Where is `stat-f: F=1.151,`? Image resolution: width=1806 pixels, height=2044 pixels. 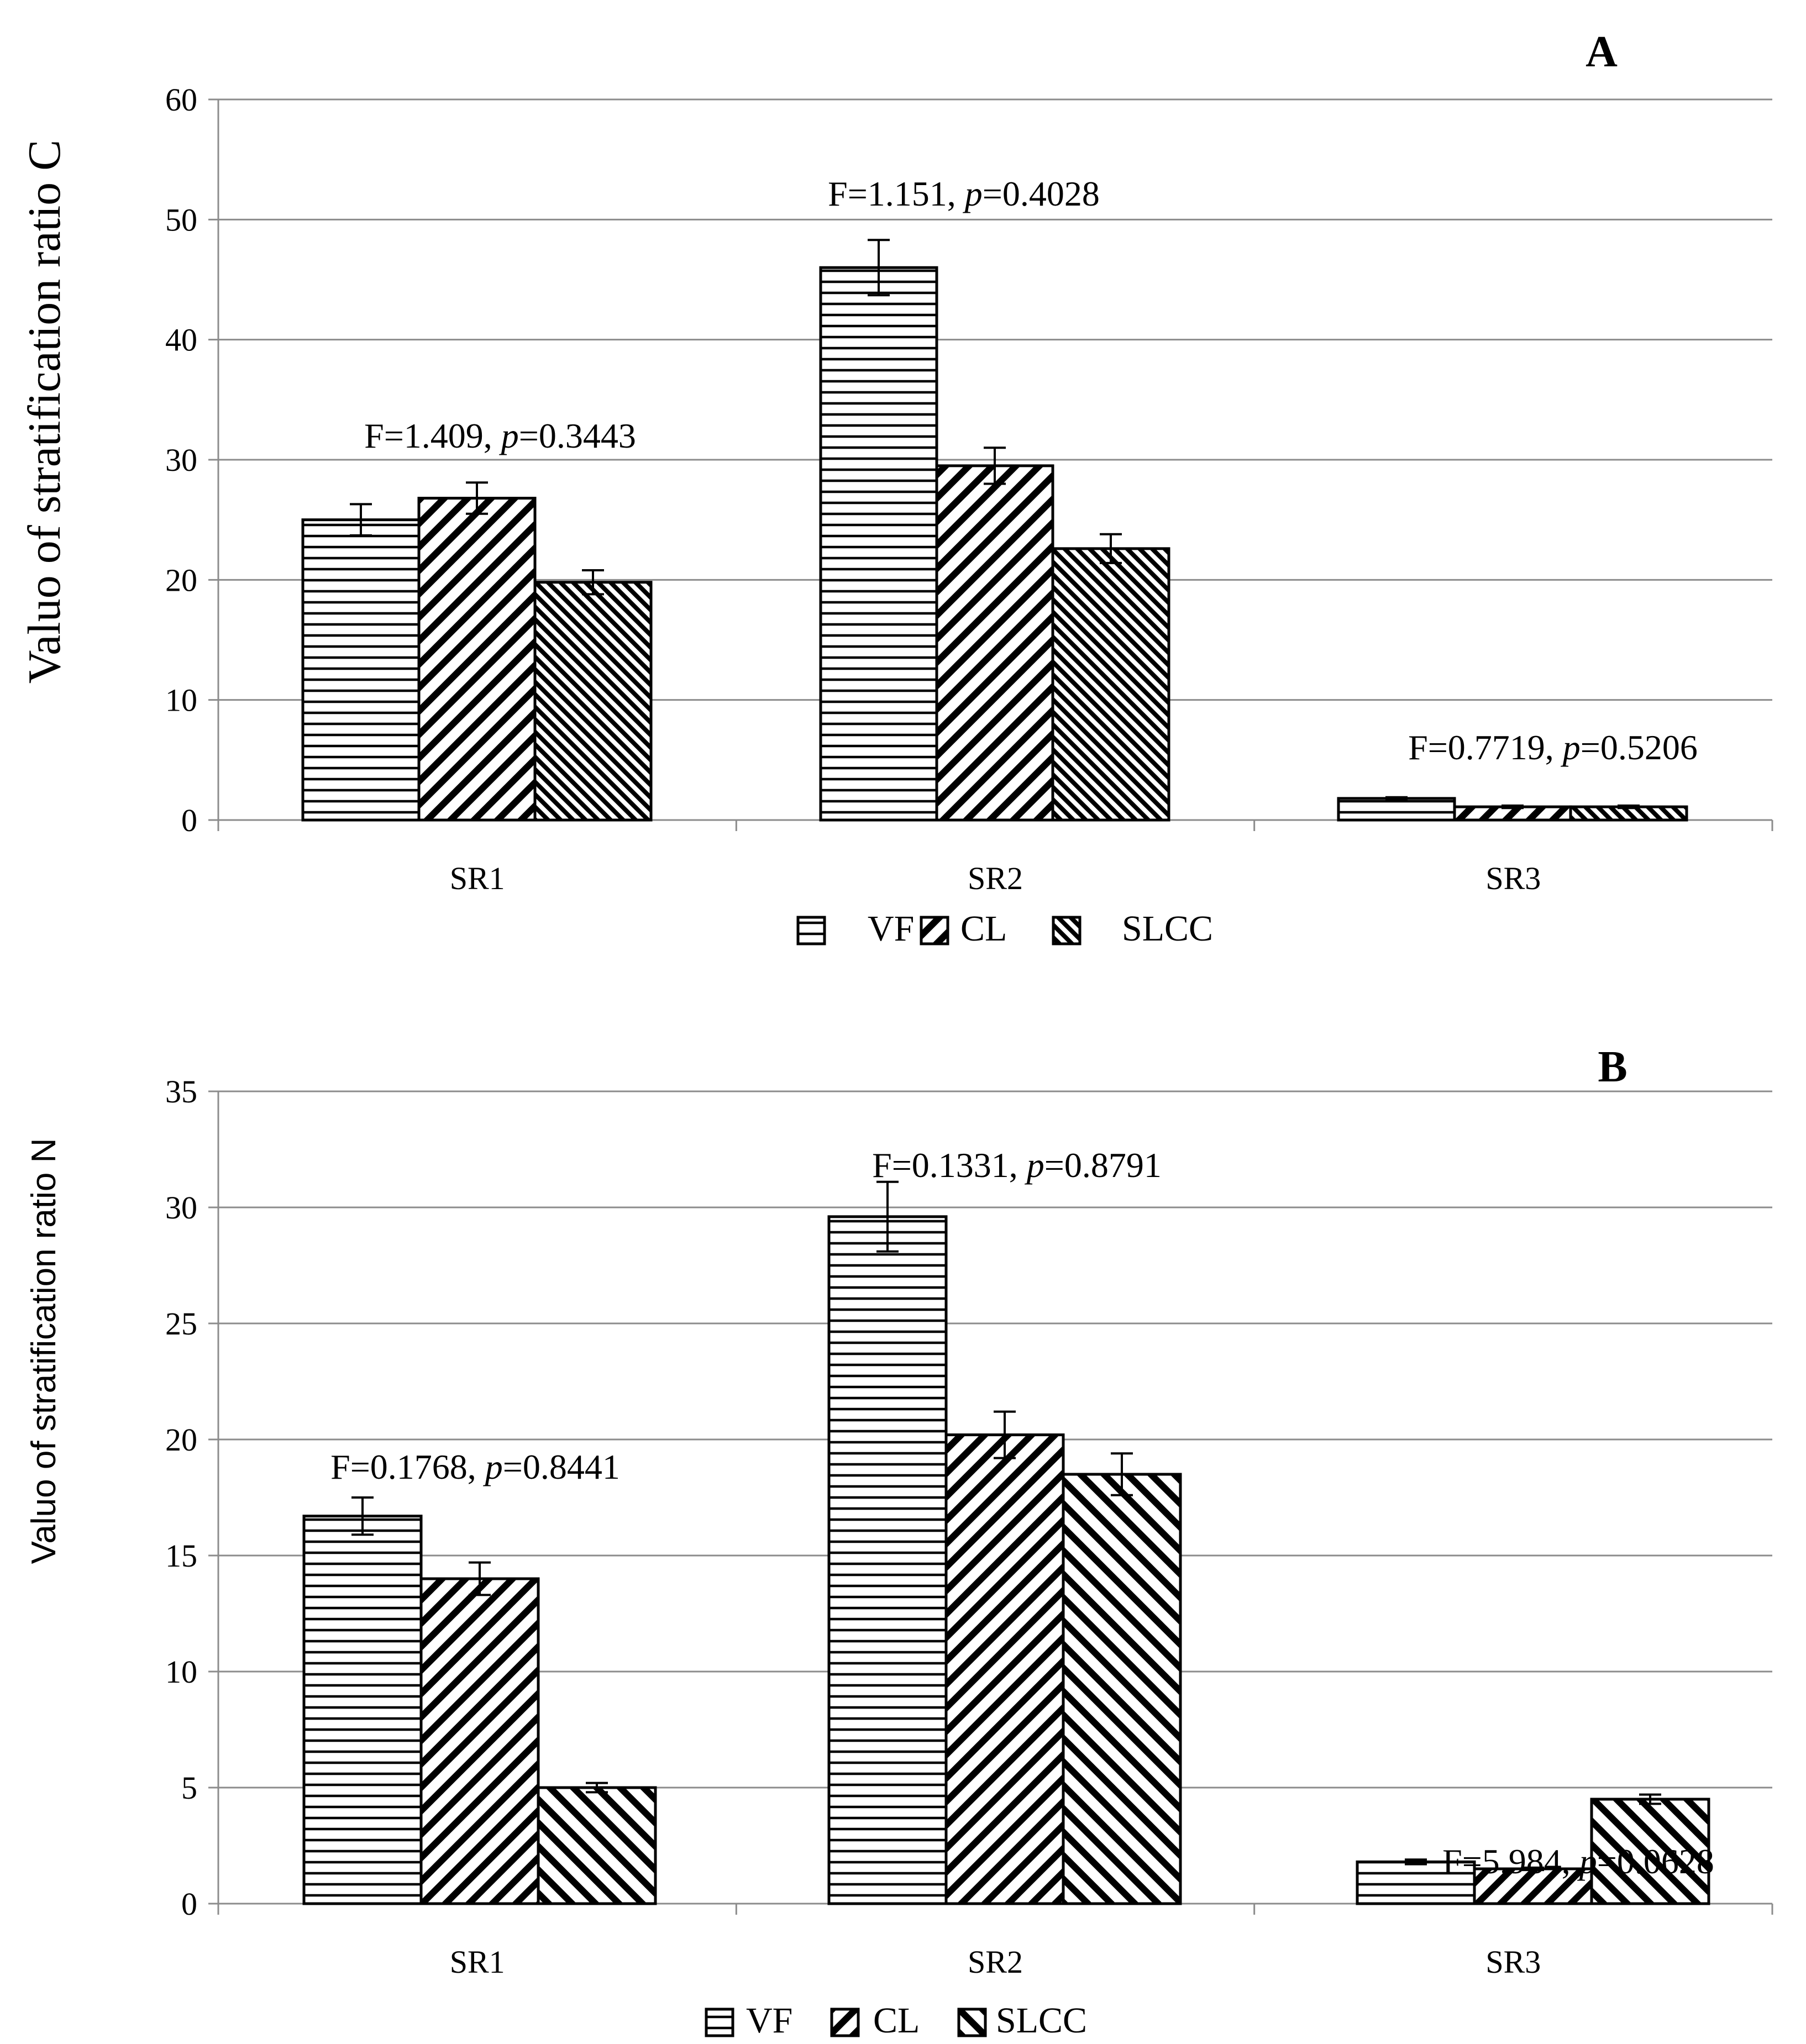 stat-f: F=1.151, is located at coordinates (896, 194).